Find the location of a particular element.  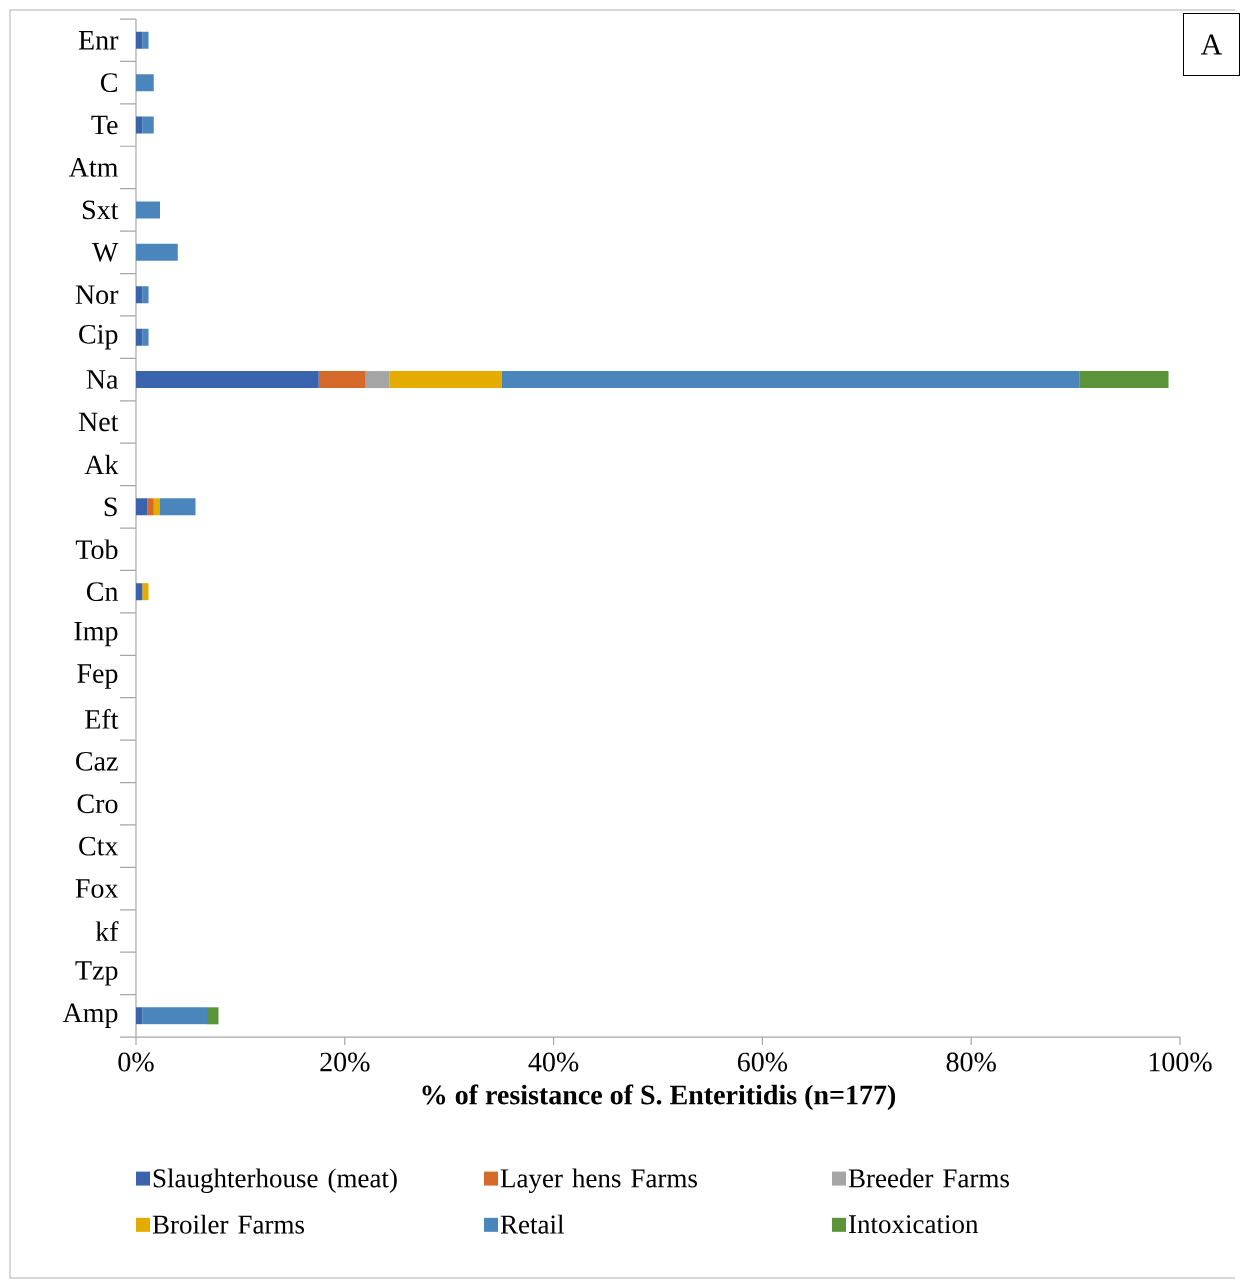

y-tick-label: Caz is located at coordinates (97, 761).